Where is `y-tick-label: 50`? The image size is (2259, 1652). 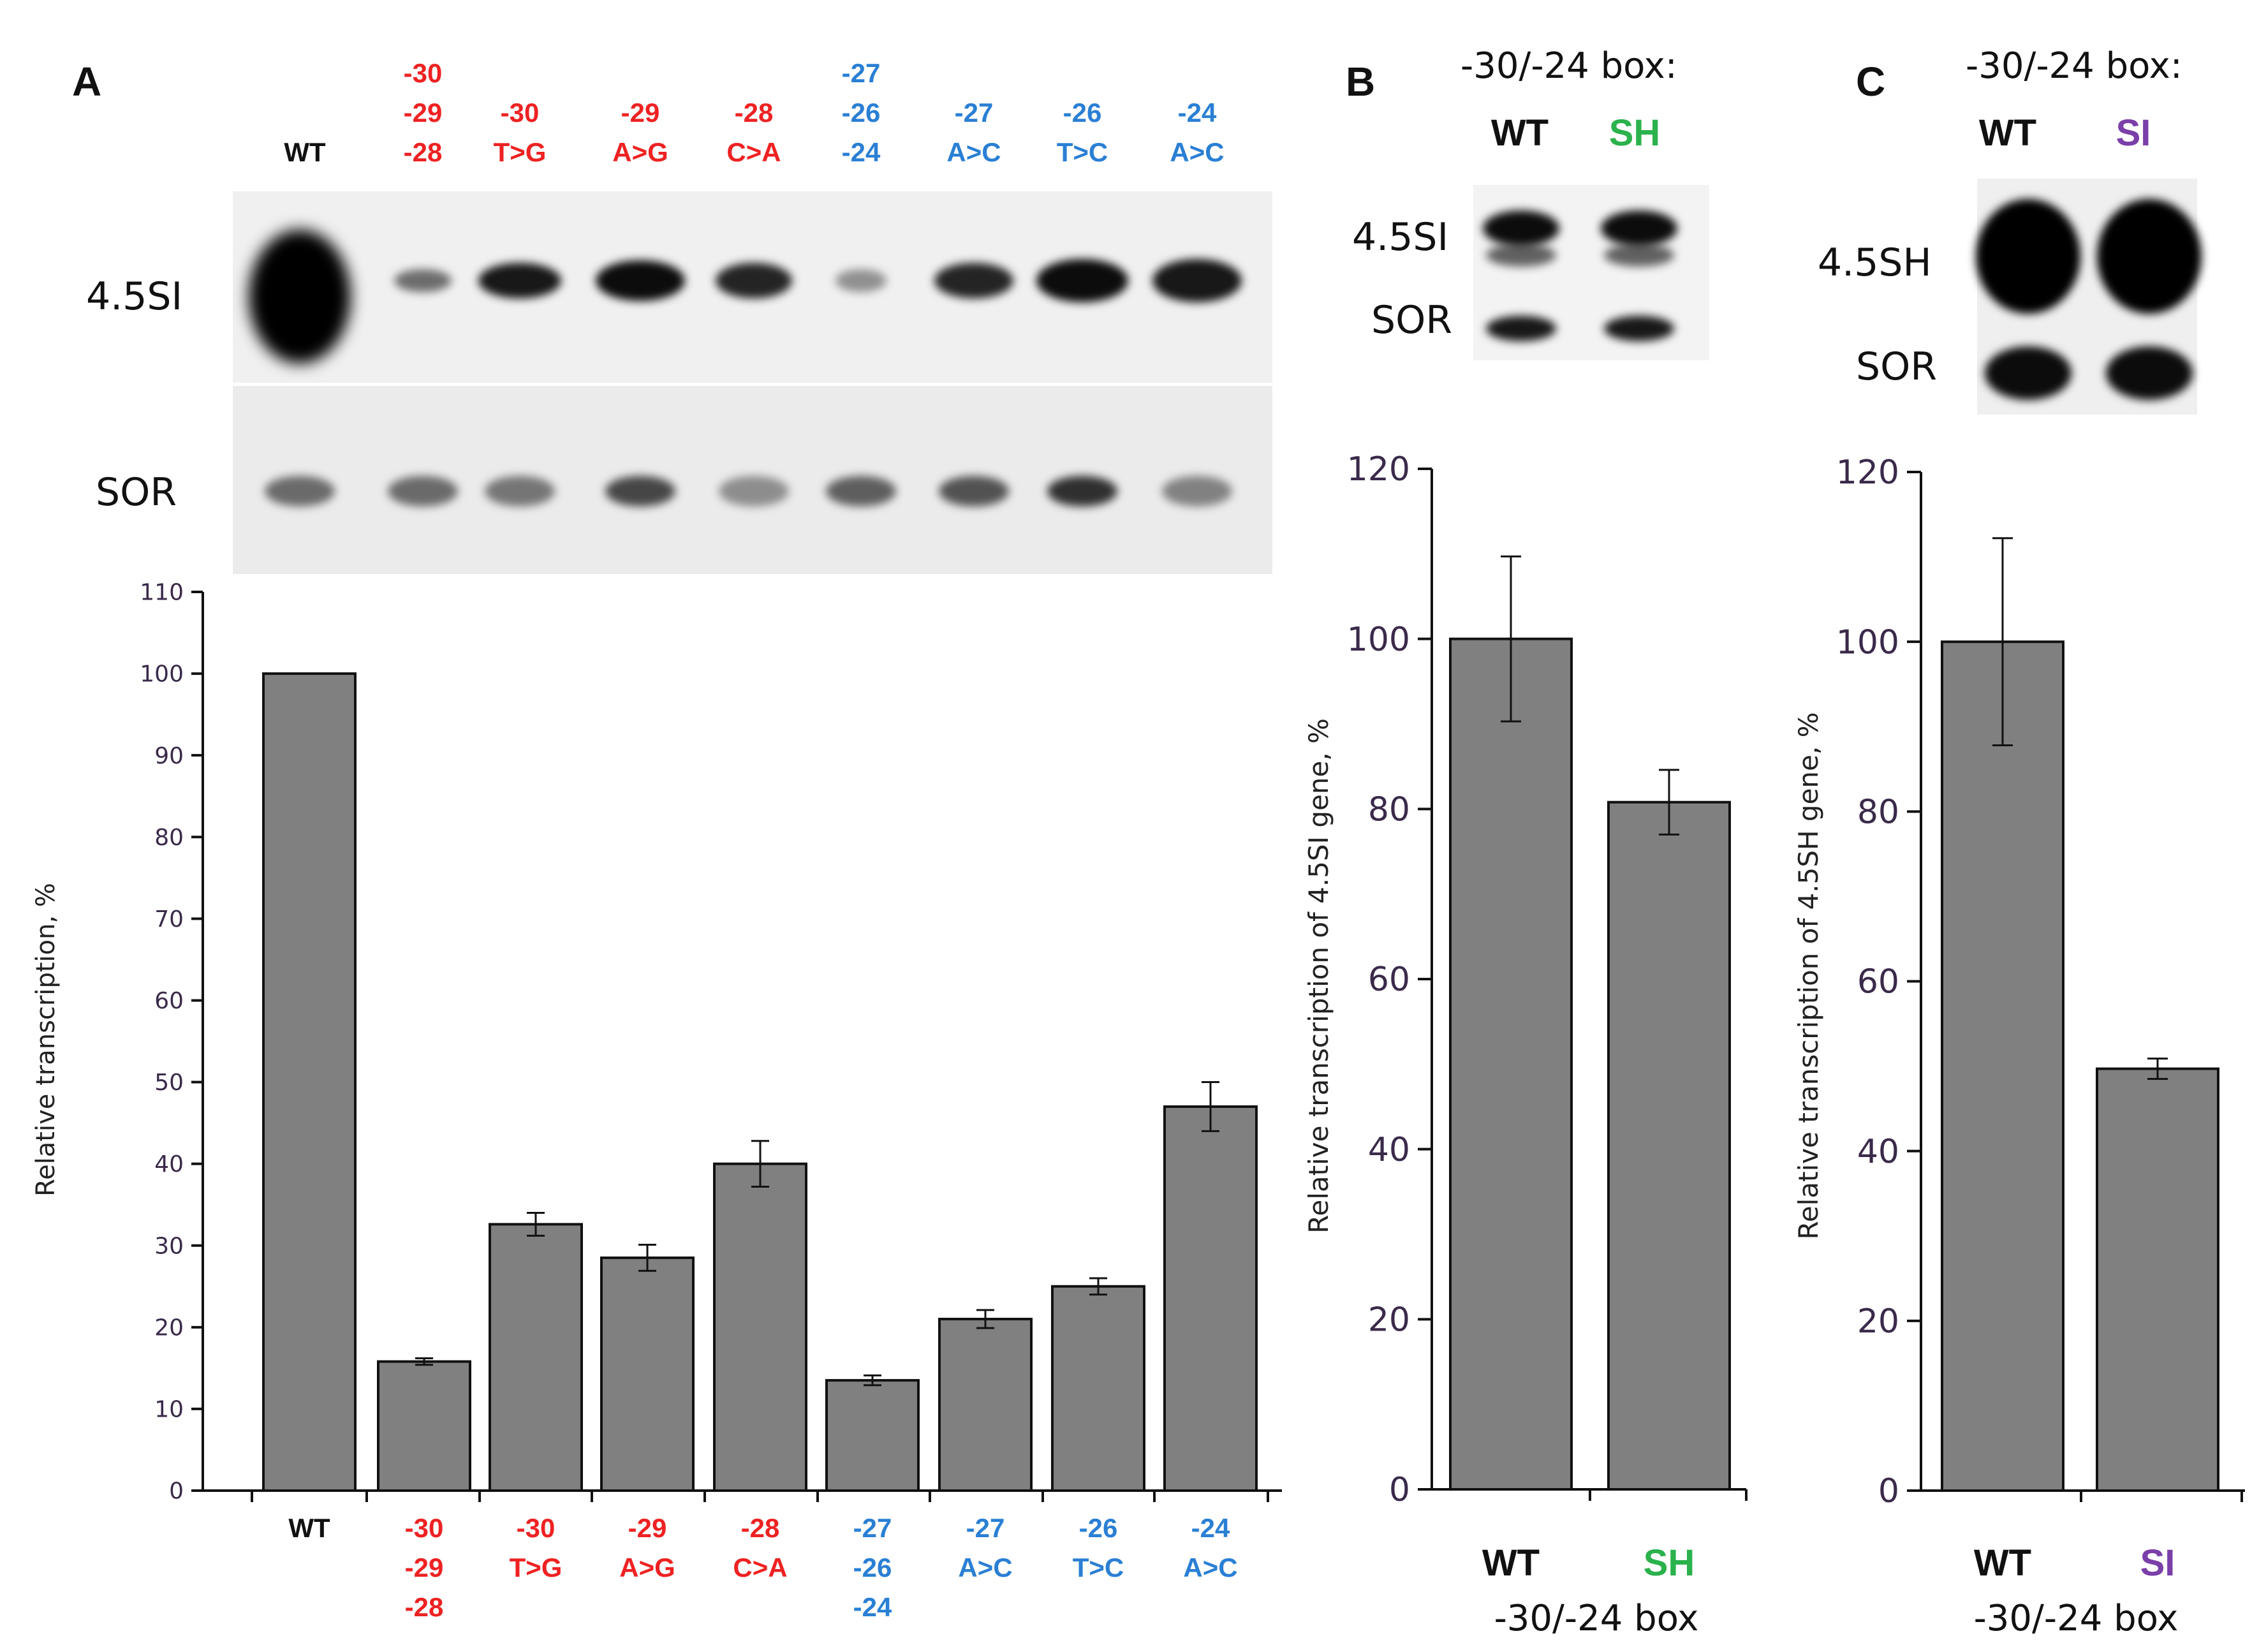
y-tick-label: 50 is located at coordinates (169, 1083).